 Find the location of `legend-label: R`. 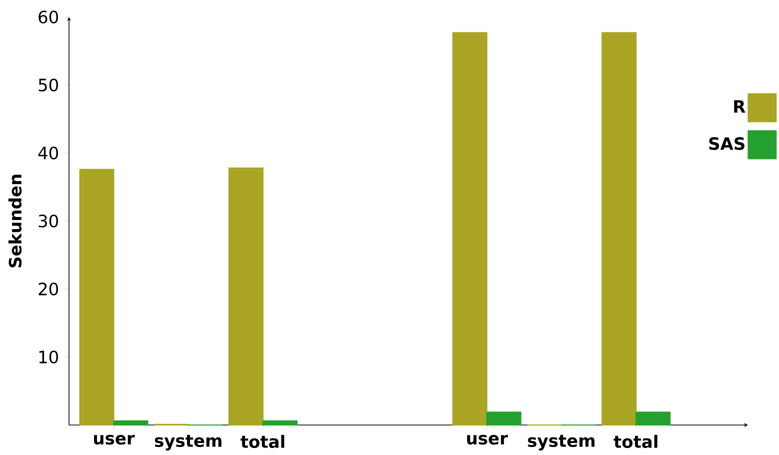

legend-label: R is located at coordinates (740, 106).